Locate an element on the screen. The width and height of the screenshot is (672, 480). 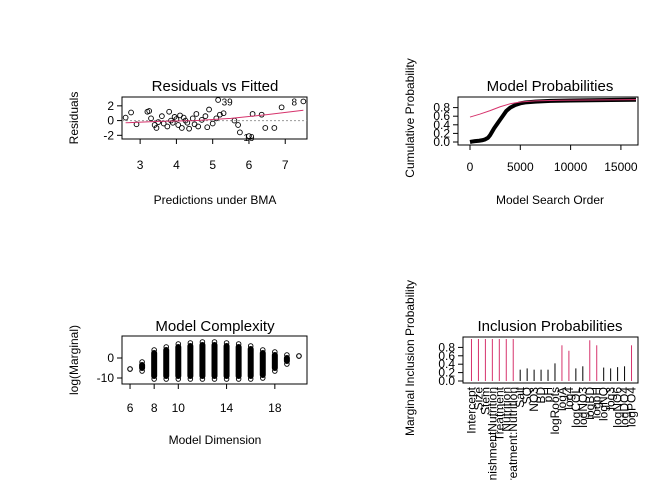
resid-point-label: 19 is located at coordinates (249, 138).